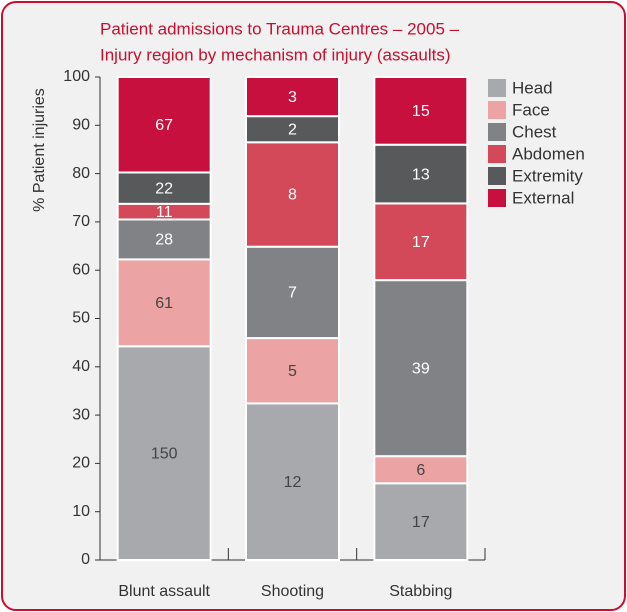  I want to click on y-tick-label: 60, so click(81, 269).